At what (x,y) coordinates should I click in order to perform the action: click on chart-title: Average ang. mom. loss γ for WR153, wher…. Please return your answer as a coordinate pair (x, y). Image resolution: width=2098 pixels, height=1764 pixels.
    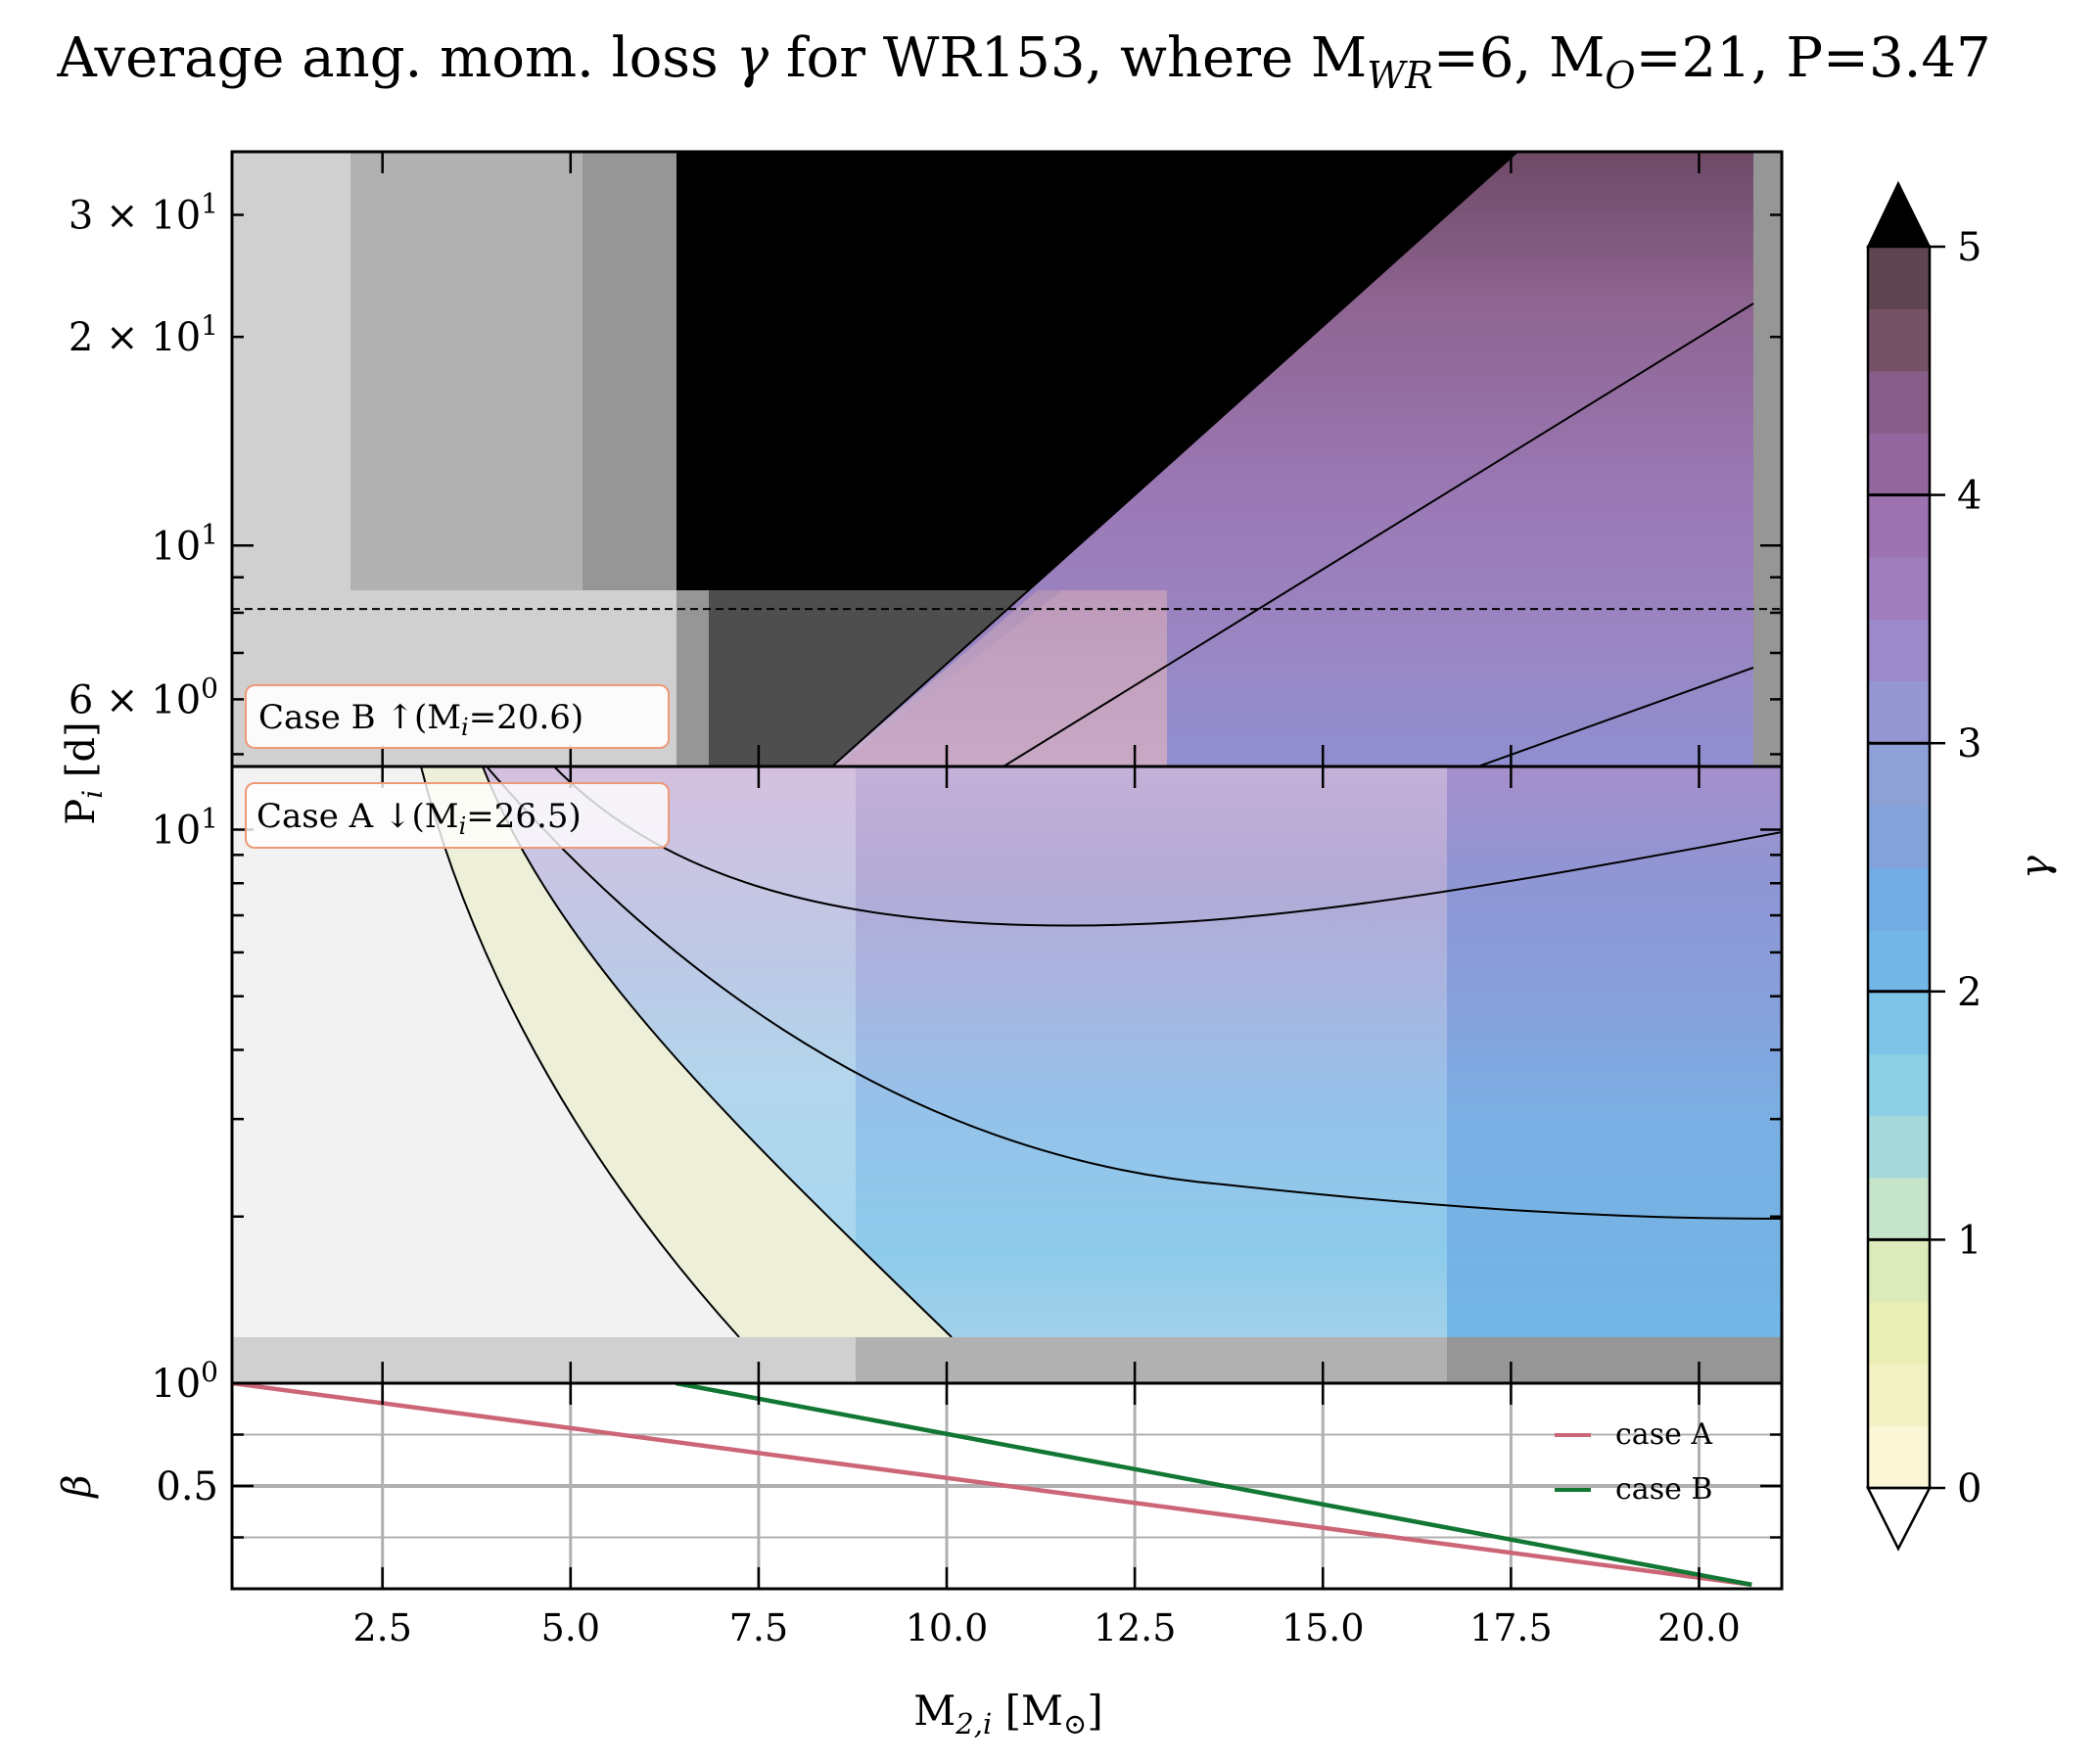
    Looking at the image, I should click on (1023, 61).